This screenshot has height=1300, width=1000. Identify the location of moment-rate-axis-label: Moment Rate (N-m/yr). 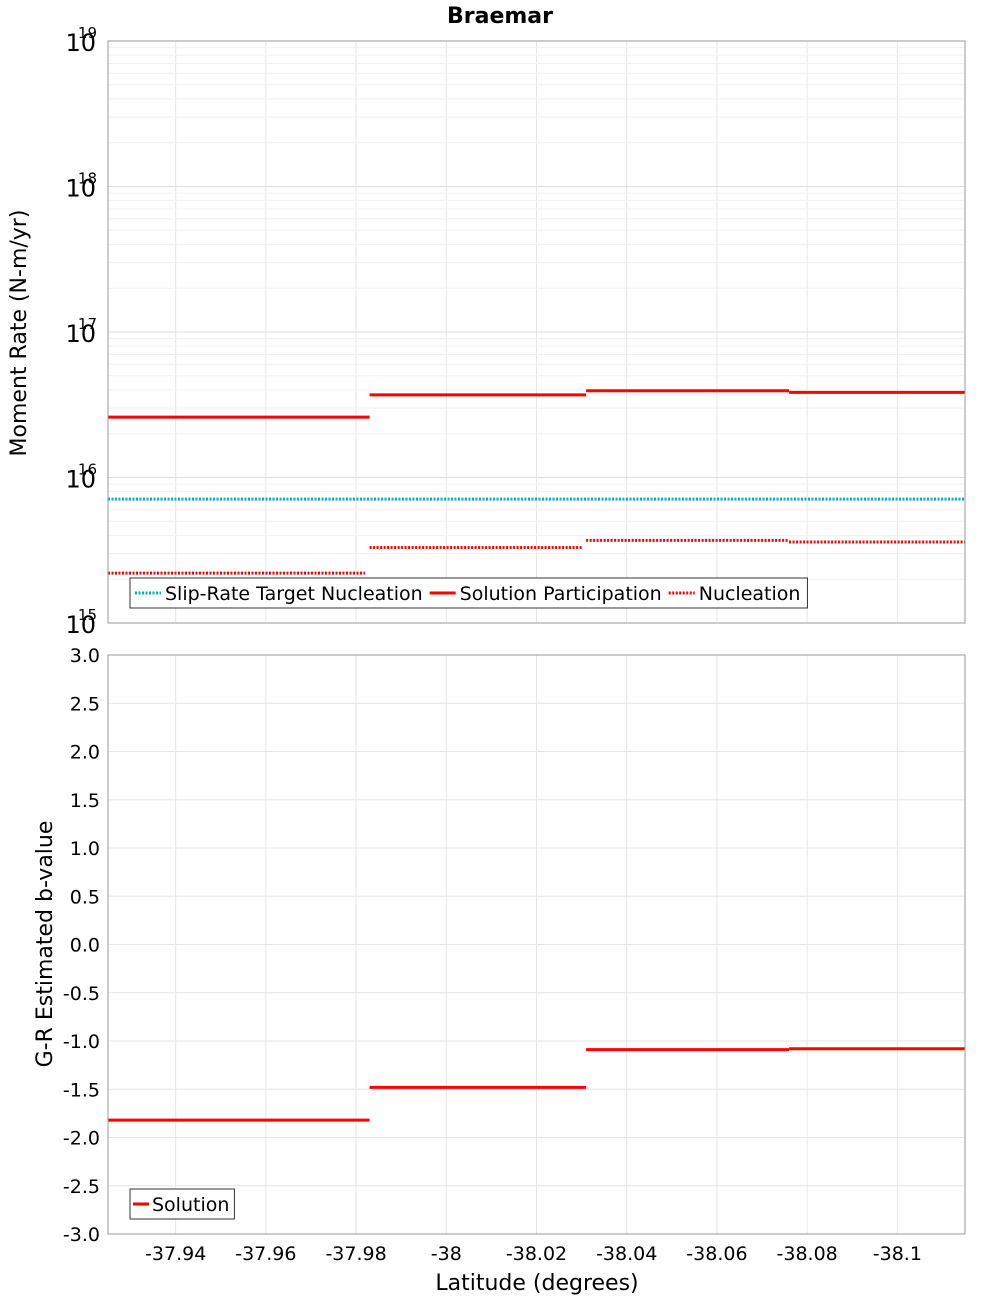
(19, 333).